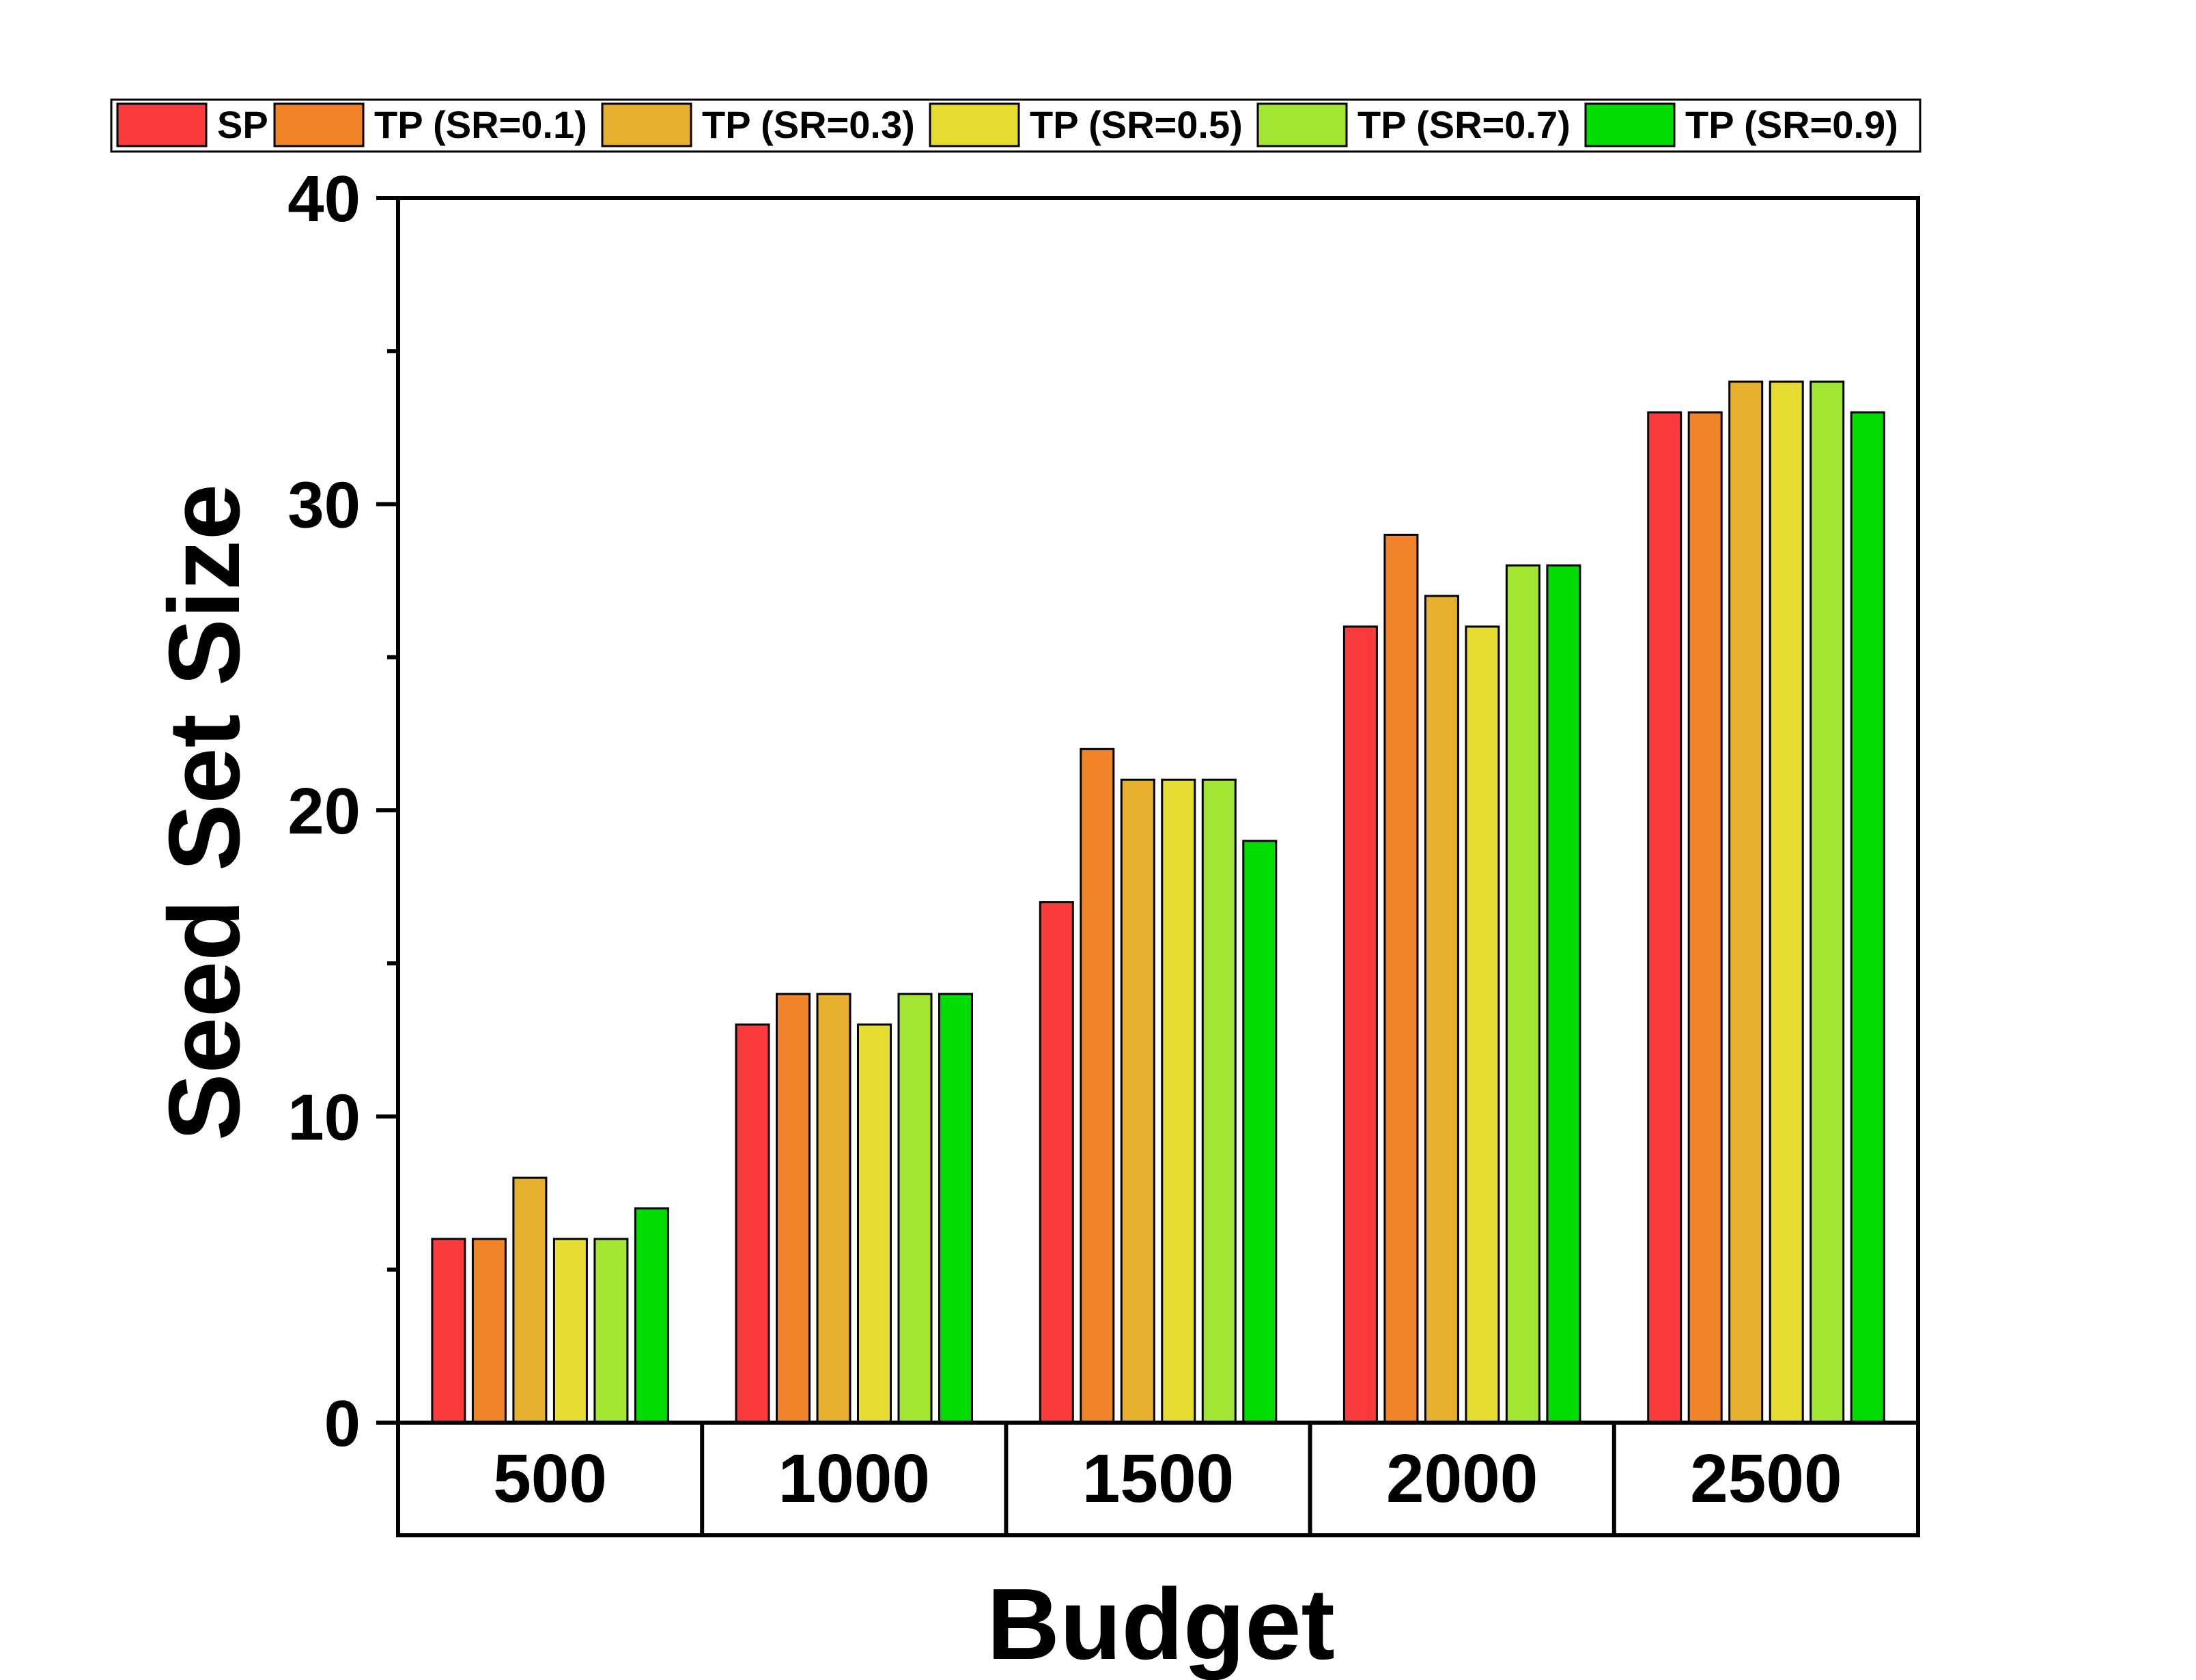 This screenshot has width=2196, height=1680. What do you see at coordinates (387, 810) in the screenshot?
I see `y-axis-ticks` at bounding box center [387, 810].